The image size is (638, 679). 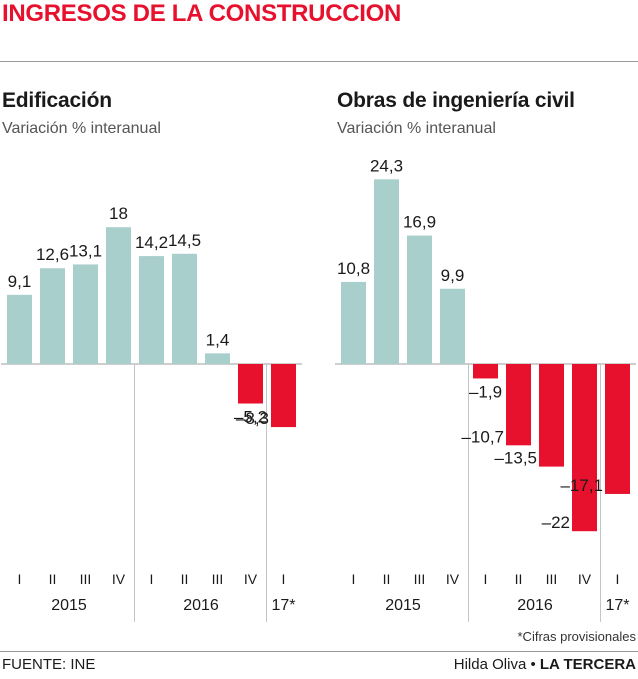 I want to click on data-label: 18, so click(x=118, y=213).